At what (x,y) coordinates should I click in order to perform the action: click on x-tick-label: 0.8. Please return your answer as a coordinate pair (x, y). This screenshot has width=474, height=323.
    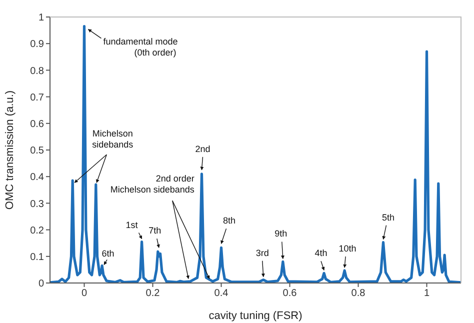
    Looking at the image, I should click on (358, 294).